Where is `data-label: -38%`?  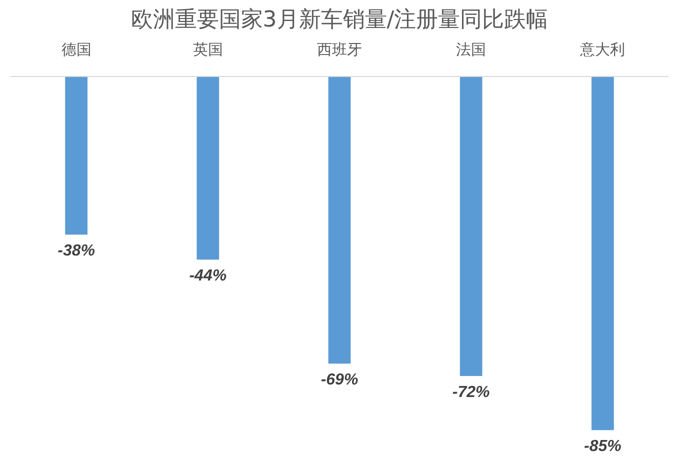
data-label: -38% is located at coordinates (76, 251).